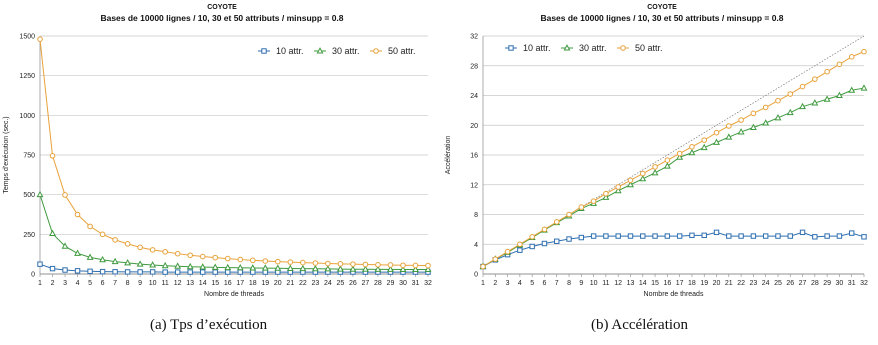 This screenshot has height=345, width=878. What do you see at coordinates (290, 283) in the screenshot?
I see `x-tick-label: 21` at bounding box center [290, 283].